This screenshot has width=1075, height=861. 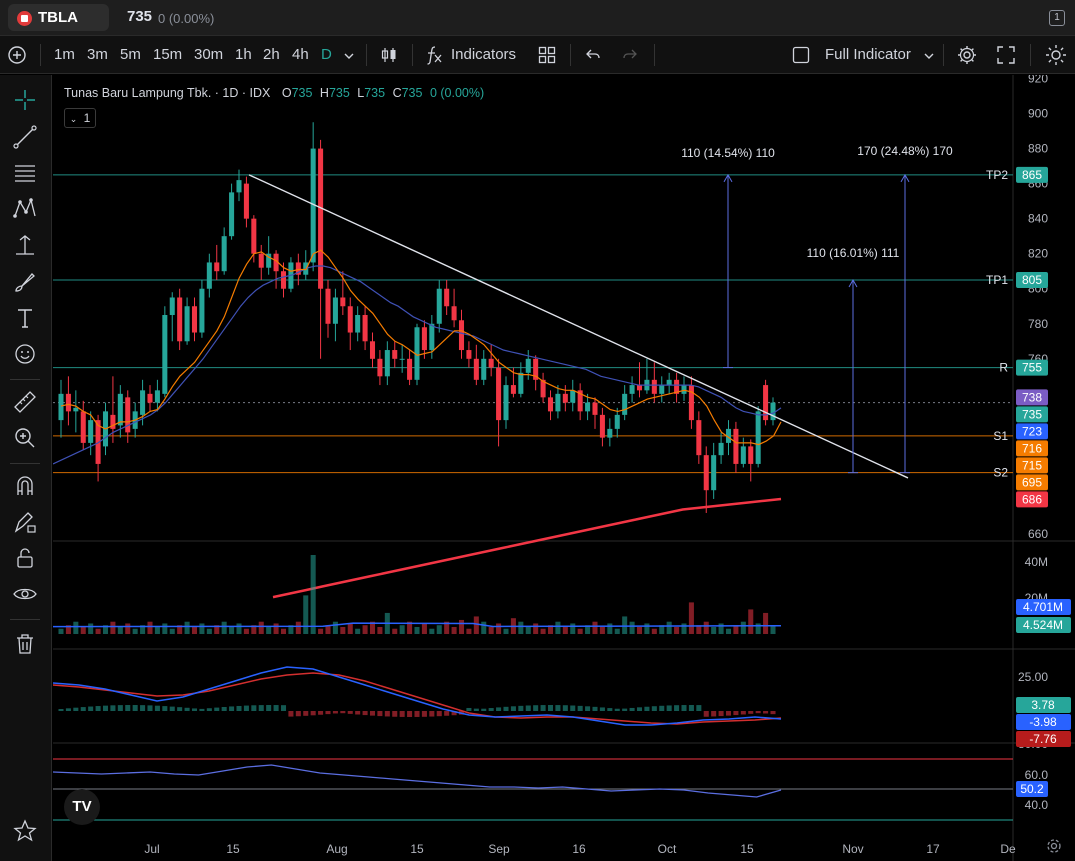 I want to click on price-badge-text: 723, so click(x=1032, y=431).